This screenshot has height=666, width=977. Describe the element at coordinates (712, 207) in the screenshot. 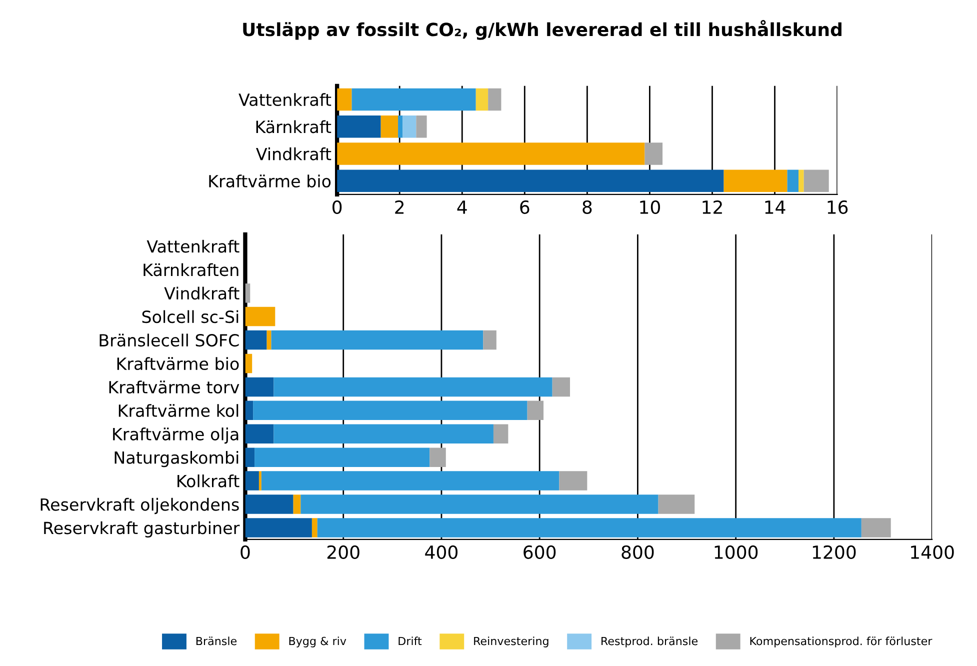

I see `x-tick-label: 12` at that location.